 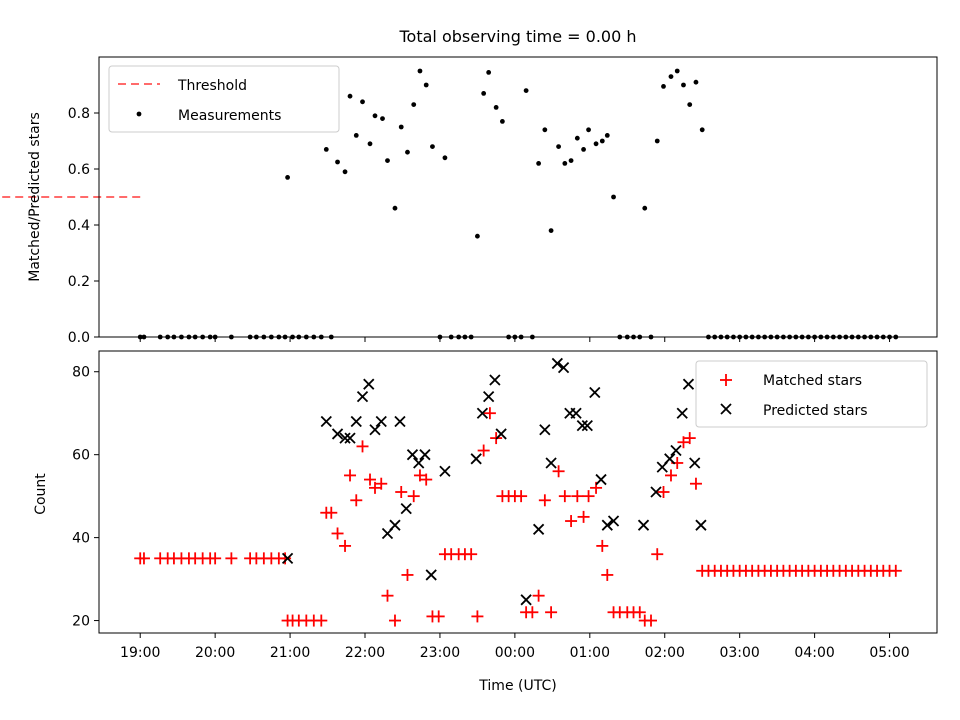 What do you see at coordinates (139, 114) in the screenshot?
I see `measurements-legend-swatch` at bounding box center [139, 114].